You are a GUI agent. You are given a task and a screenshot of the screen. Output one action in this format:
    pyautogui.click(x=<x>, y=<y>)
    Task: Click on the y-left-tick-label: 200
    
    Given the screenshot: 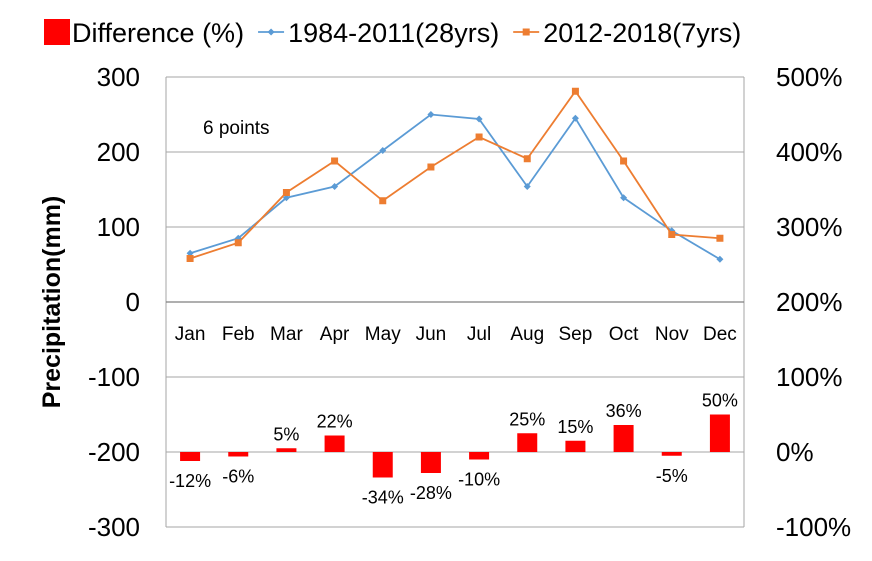 What is the action you would take?
    pyautogui.click(x=118, y=152)
    